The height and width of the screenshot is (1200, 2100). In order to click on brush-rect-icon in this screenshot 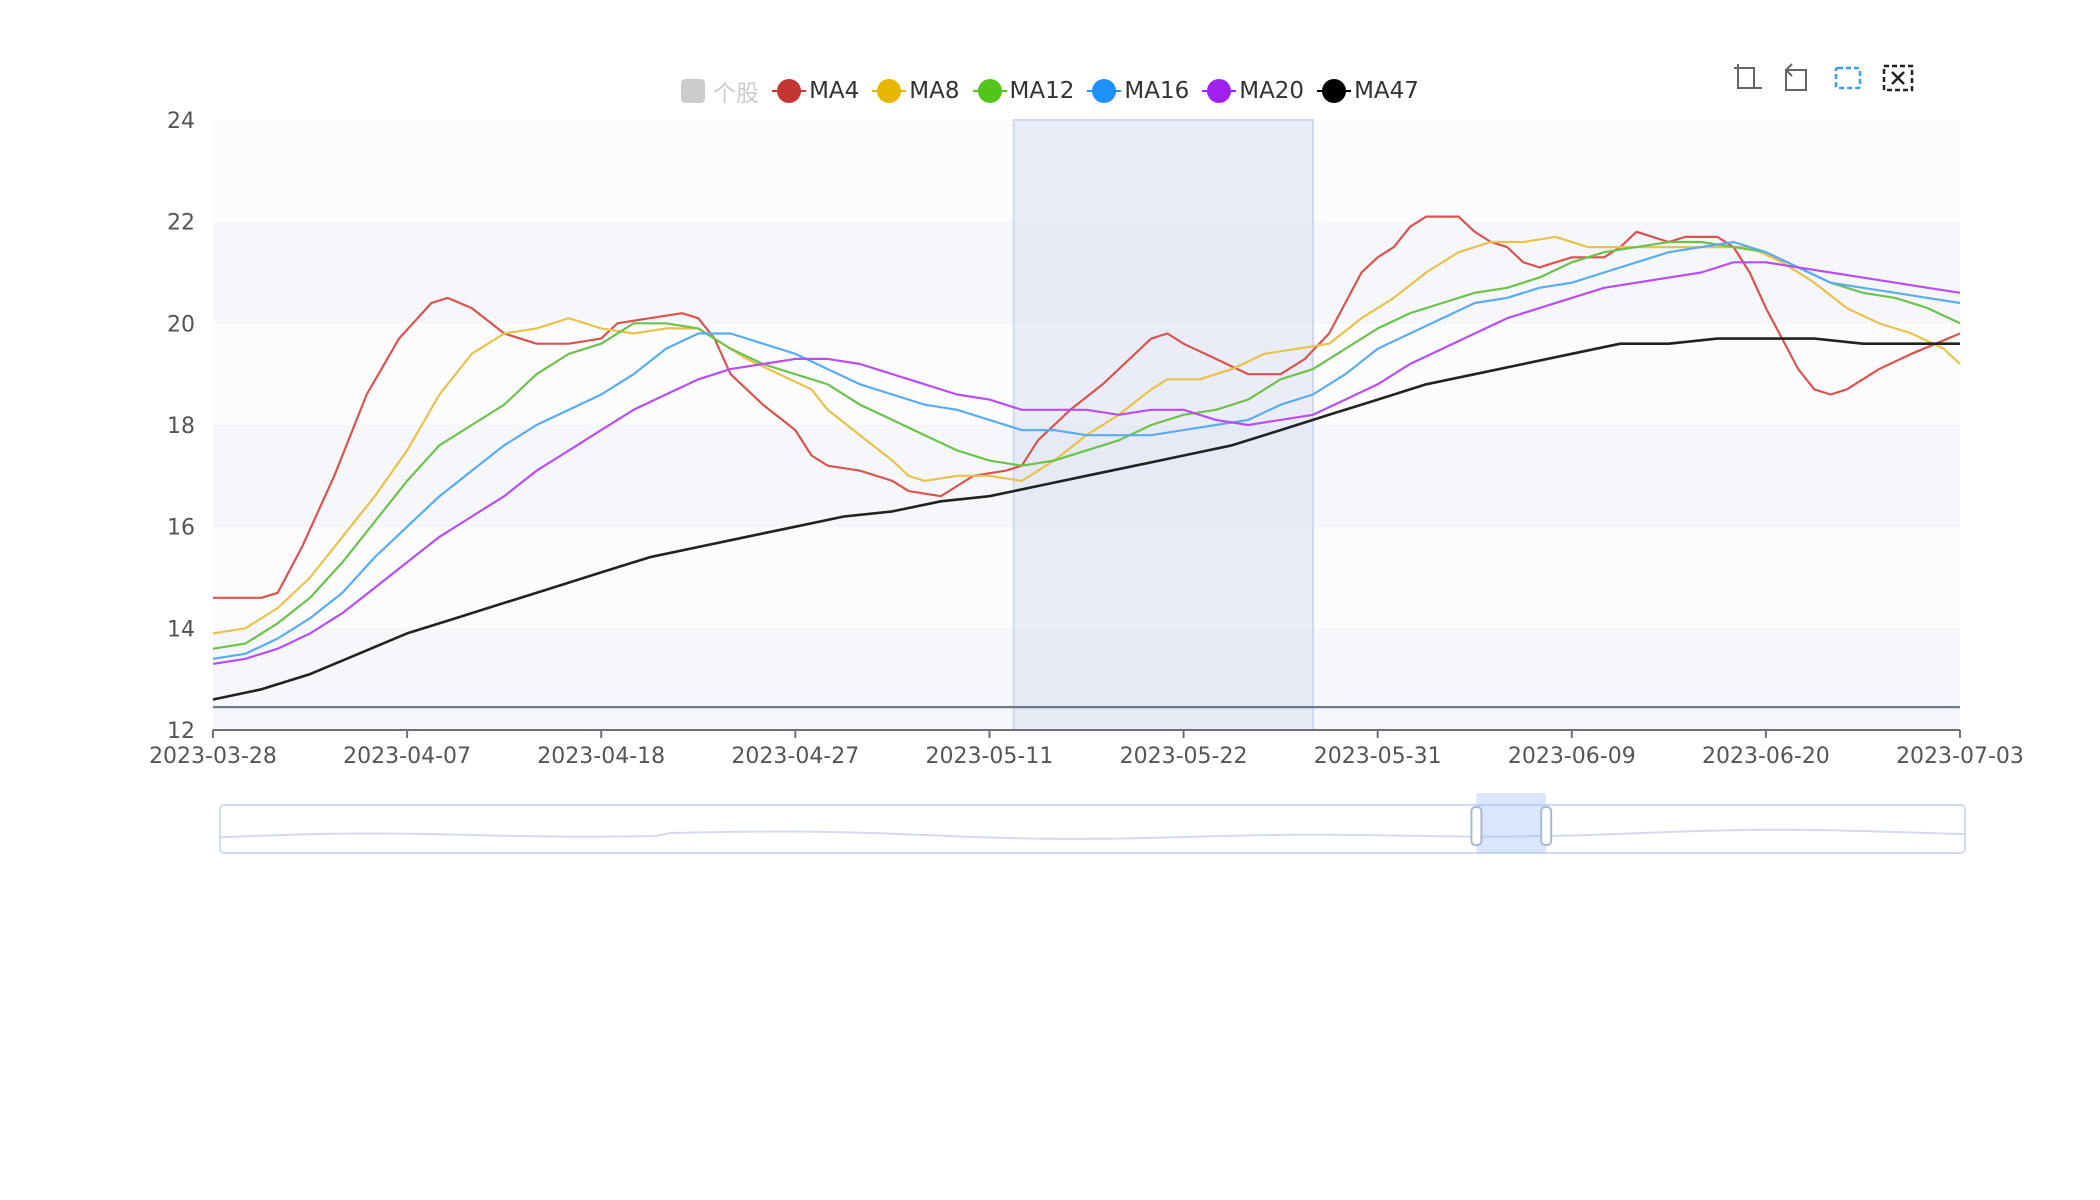, I will do `click(1848, 78)`.